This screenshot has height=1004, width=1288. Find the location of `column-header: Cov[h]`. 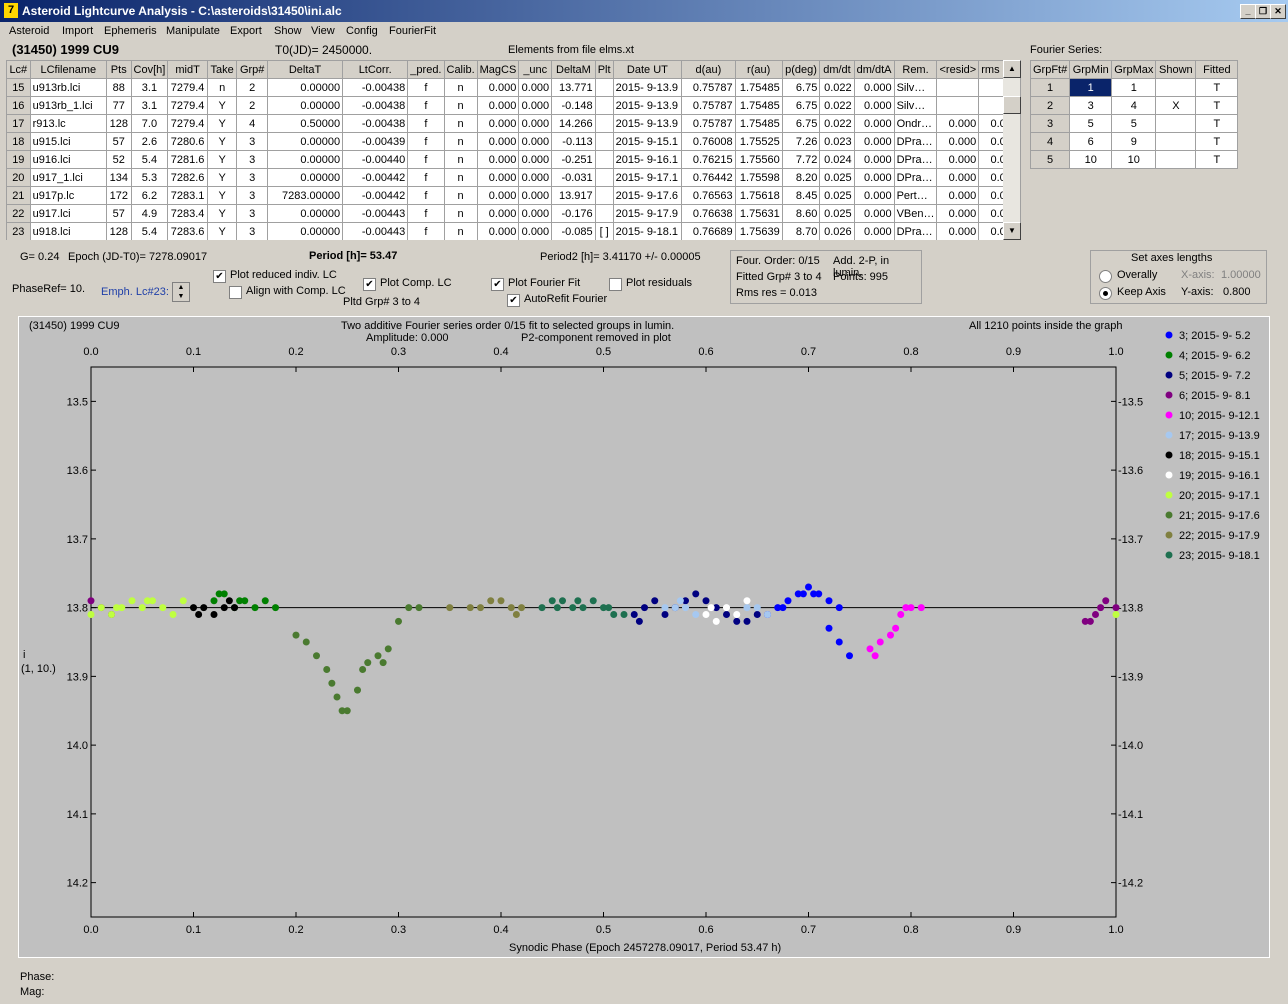

column-header: Cov[h] is located at coordinates (149, 69).